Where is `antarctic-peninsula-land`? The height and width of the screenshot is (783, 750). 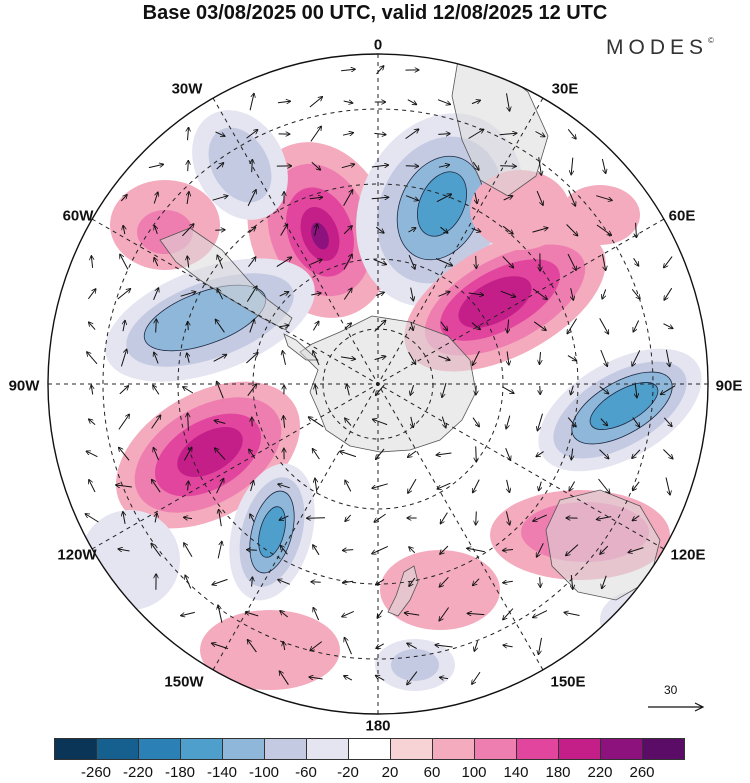
antarctic-peninsula-land is located at coordinates (301, 347).